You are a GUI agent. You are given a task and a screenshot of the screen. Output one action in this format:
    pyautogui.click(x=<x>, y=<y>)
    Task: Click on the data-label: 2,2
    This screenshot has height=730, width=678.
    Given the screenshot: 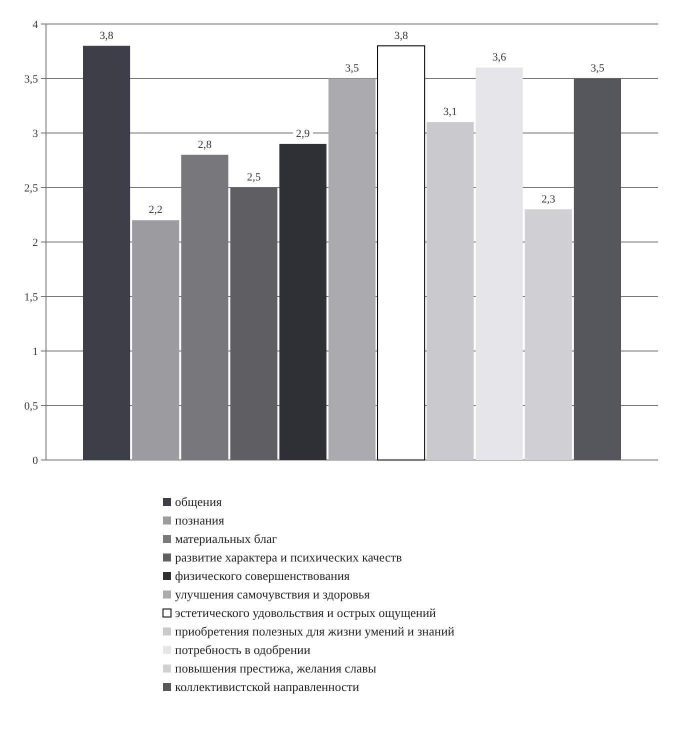 What is the action you would take?
    pyautogui.click(x=155, y=210)
    